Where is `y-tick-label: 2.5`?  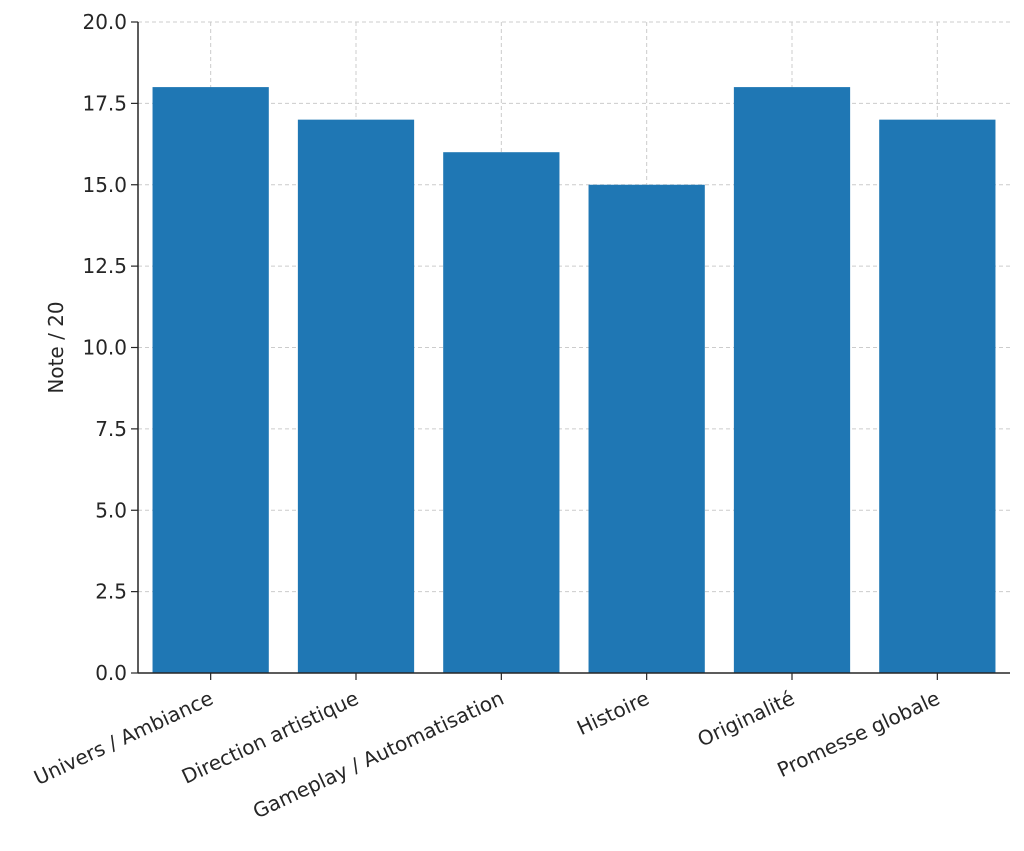
y-tick-label: 2.5 is located at coordinates (111, 592).